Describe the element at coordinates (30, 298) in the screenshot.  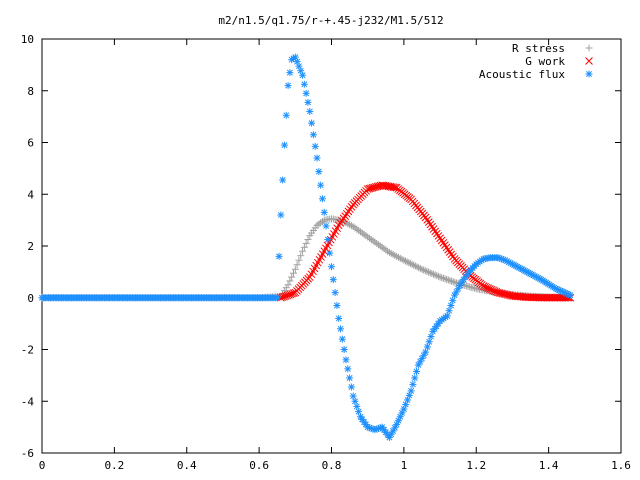
I see `y-tick-label: 0` at that location.